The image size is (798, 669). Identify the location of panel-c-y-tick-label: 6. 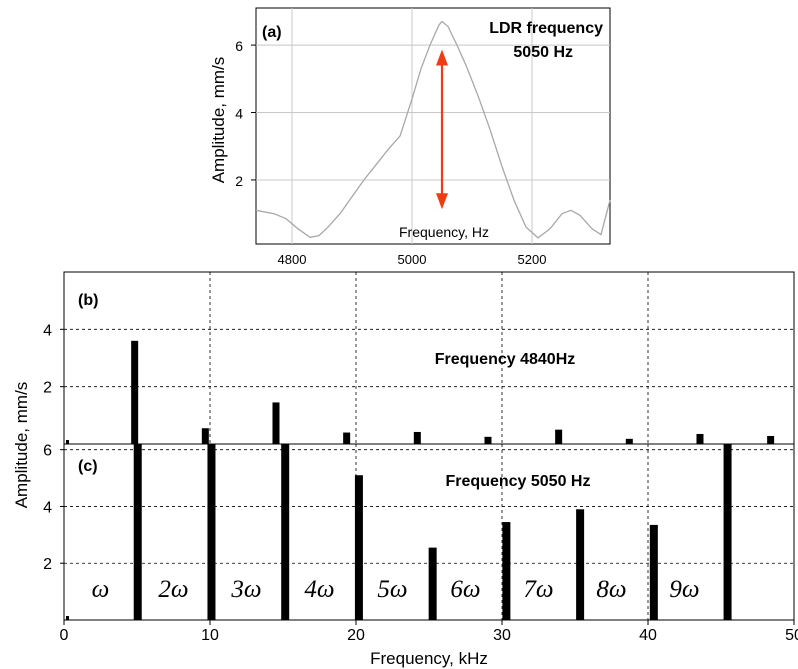
(47, 451).